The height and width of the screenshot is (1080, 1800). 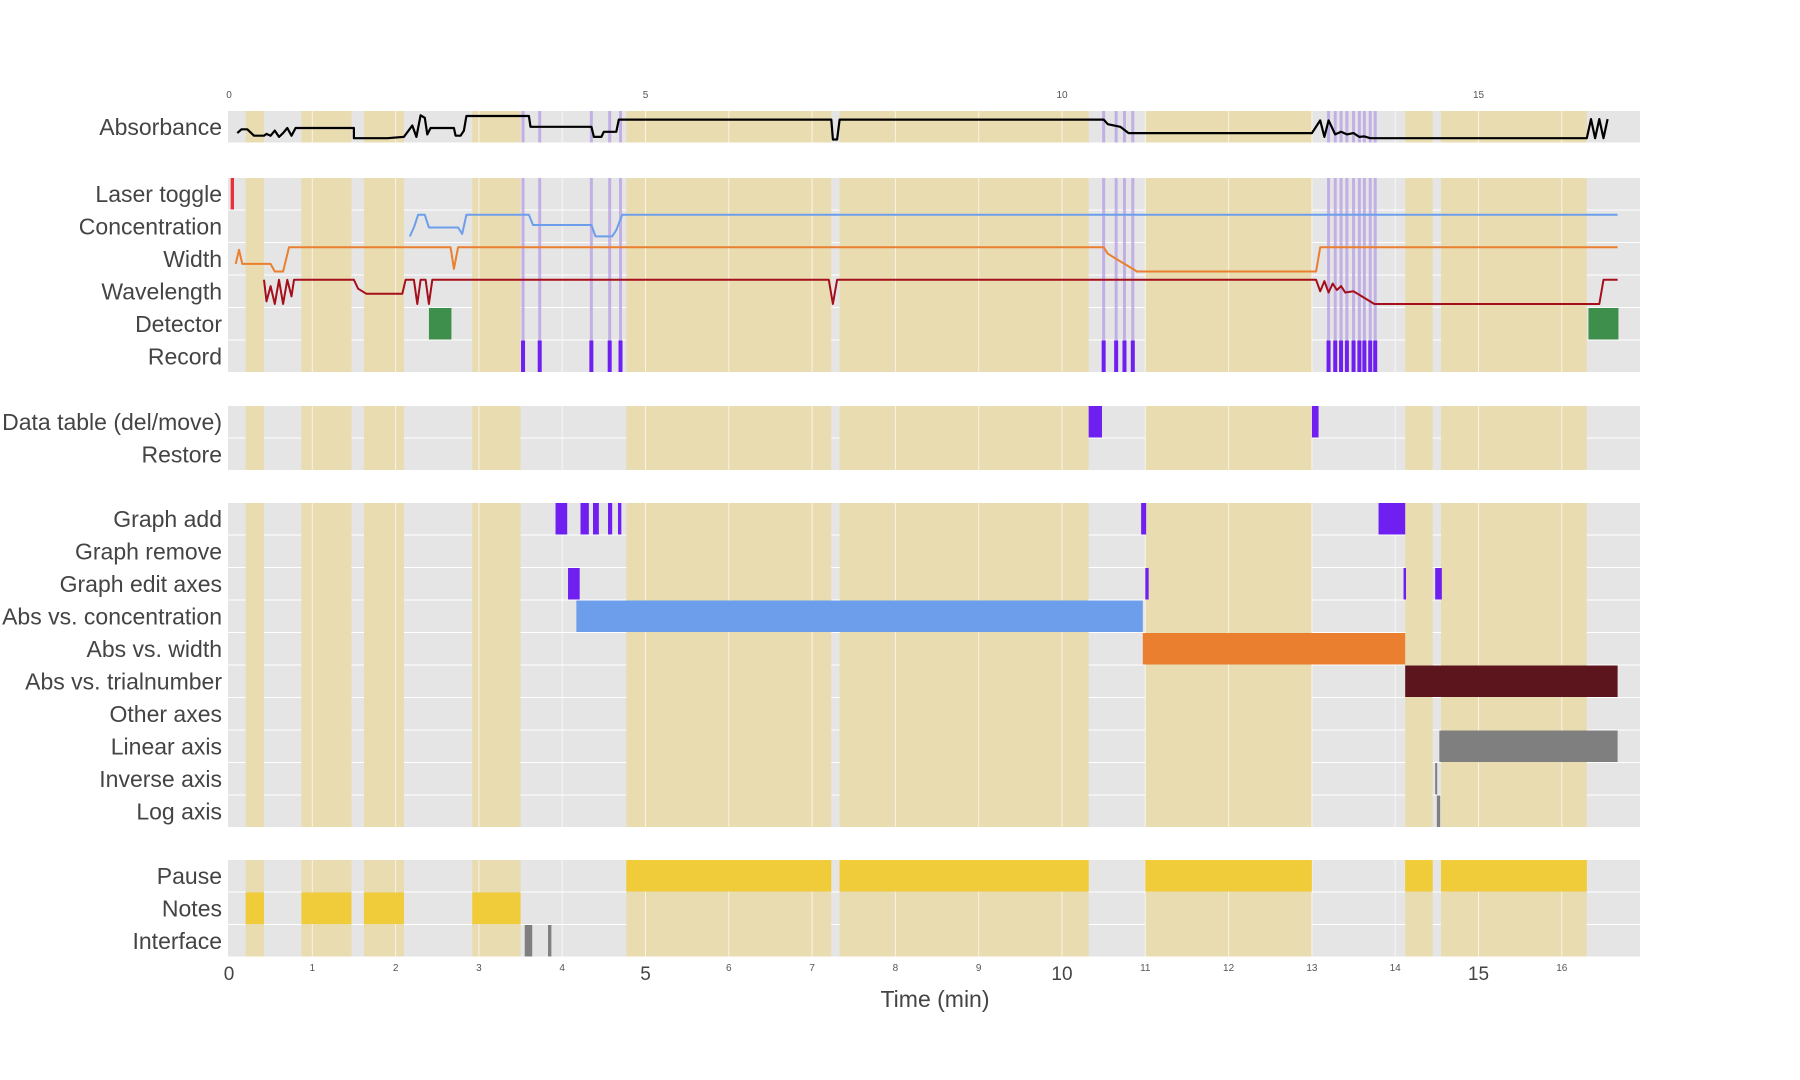 I want to click on row-label: Width, so click(x=192, y=259).